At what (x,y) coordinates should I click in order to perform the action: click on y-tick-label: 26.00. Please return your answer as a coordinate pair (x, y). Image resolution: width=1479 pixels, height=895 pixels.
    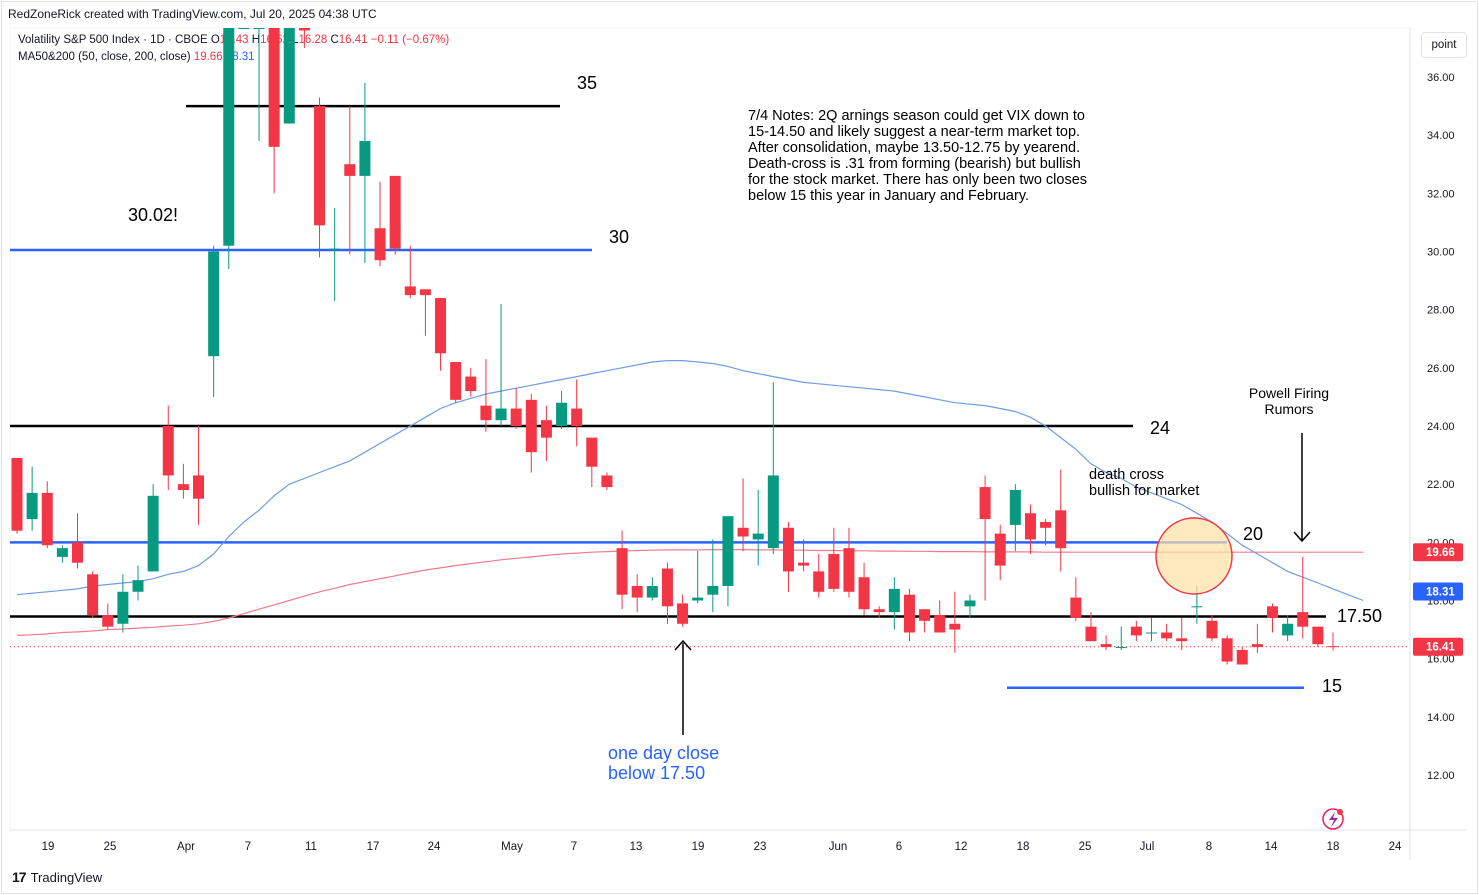
    Looking at the image, I should click on (1441, 369).